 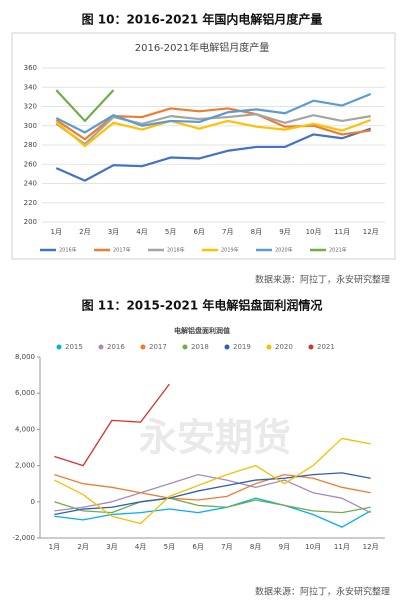 What do you see at coordinates (122, 250) in the screenshot?
I see `legend-label: 2017年` at bounding box center [122, 250].